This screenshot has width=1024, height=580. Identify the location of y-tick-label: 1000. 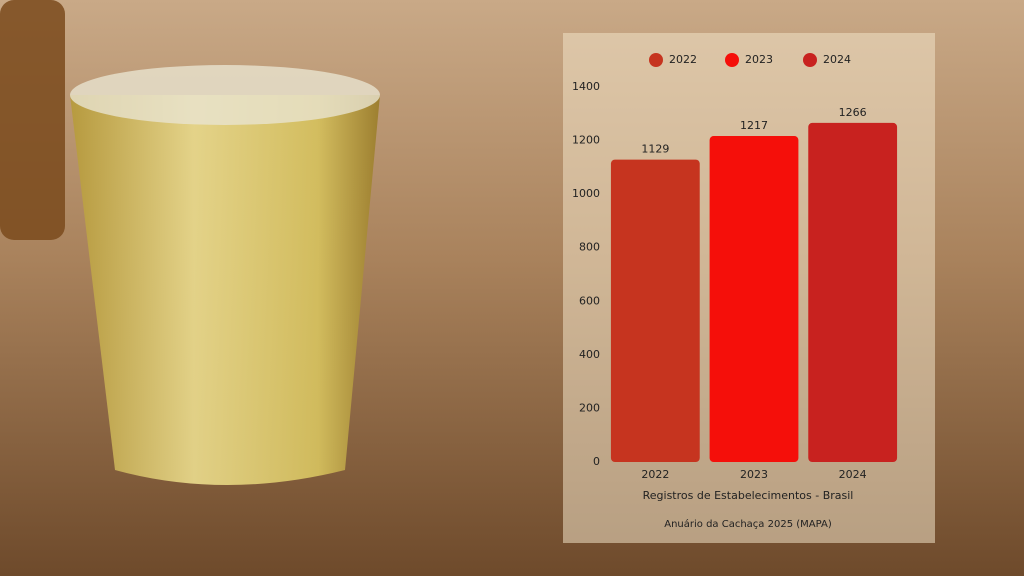
(586, 193).